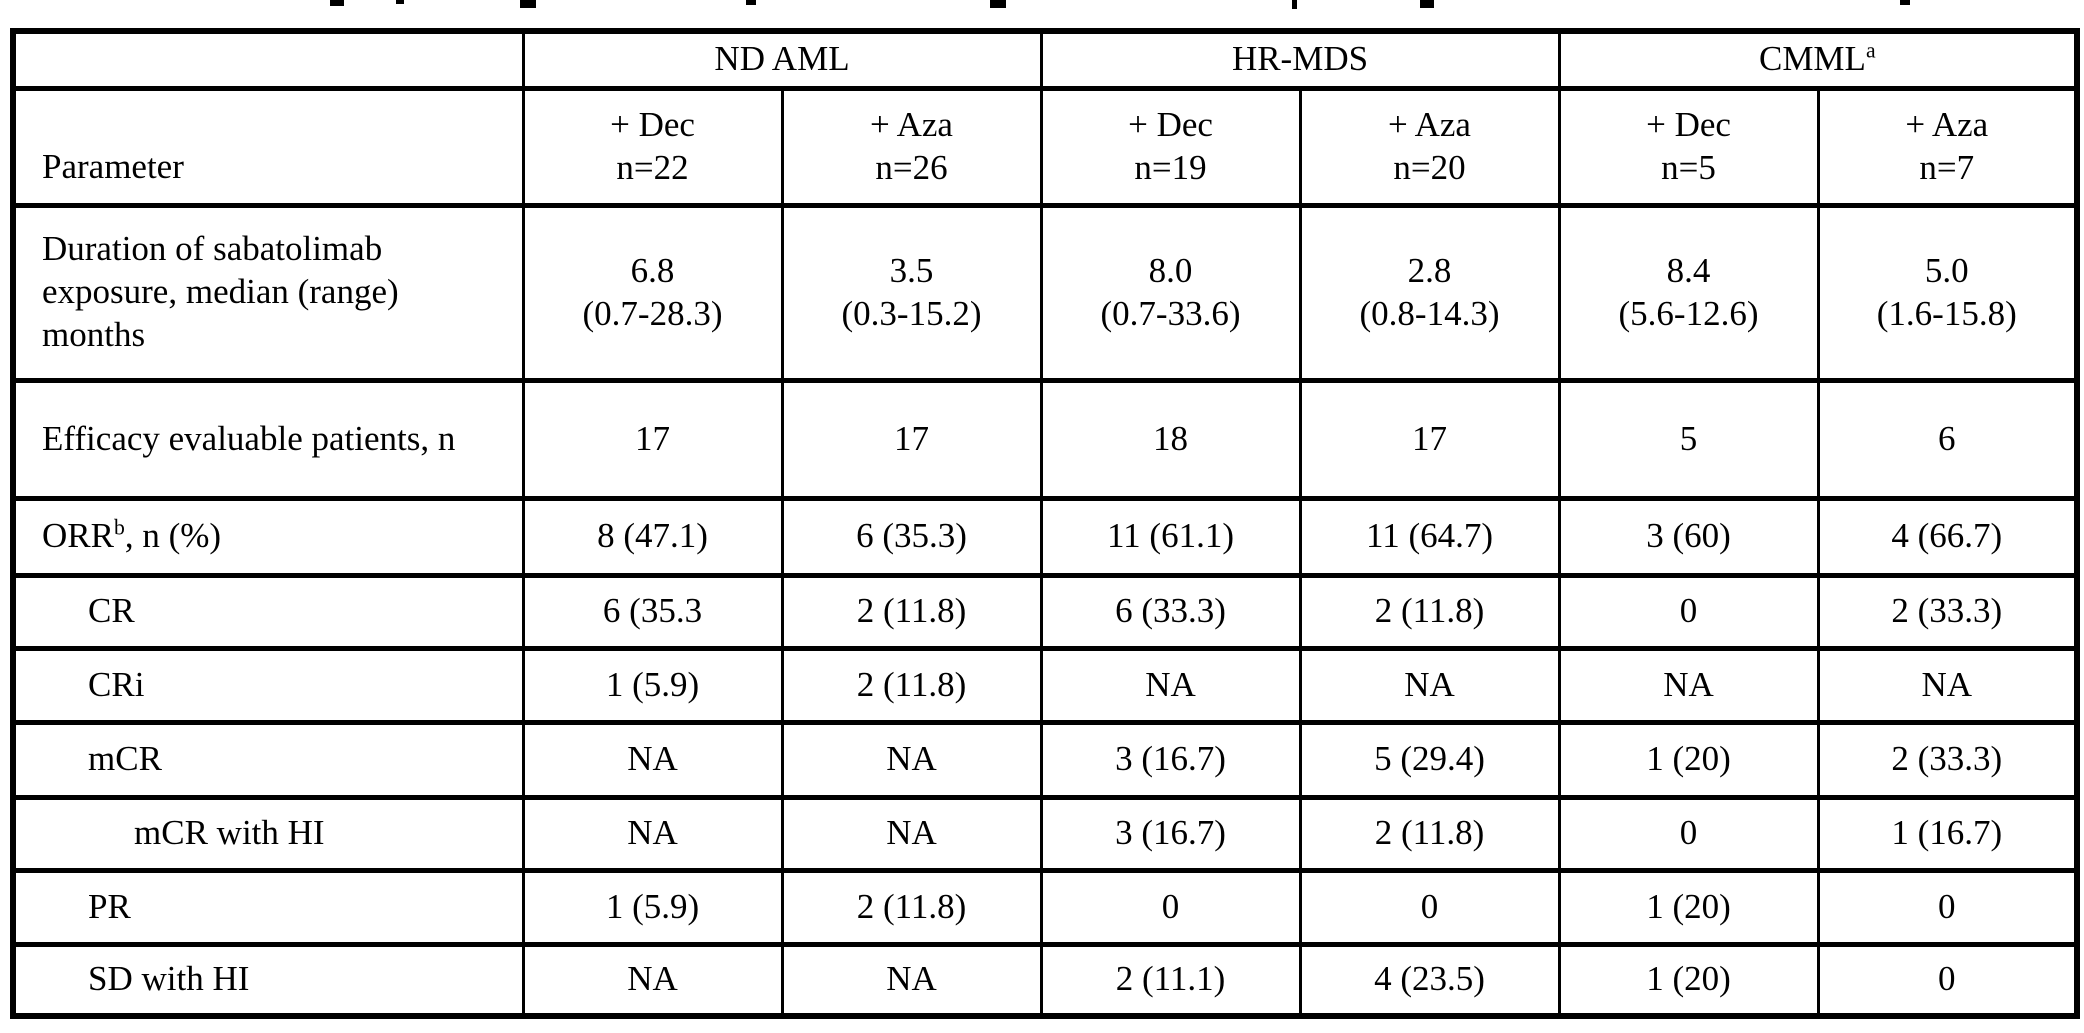 This screenshot has height=1033, width=2084. I want to click on table-cell: 3.5 (0.3-15.2), so click(911, 292).